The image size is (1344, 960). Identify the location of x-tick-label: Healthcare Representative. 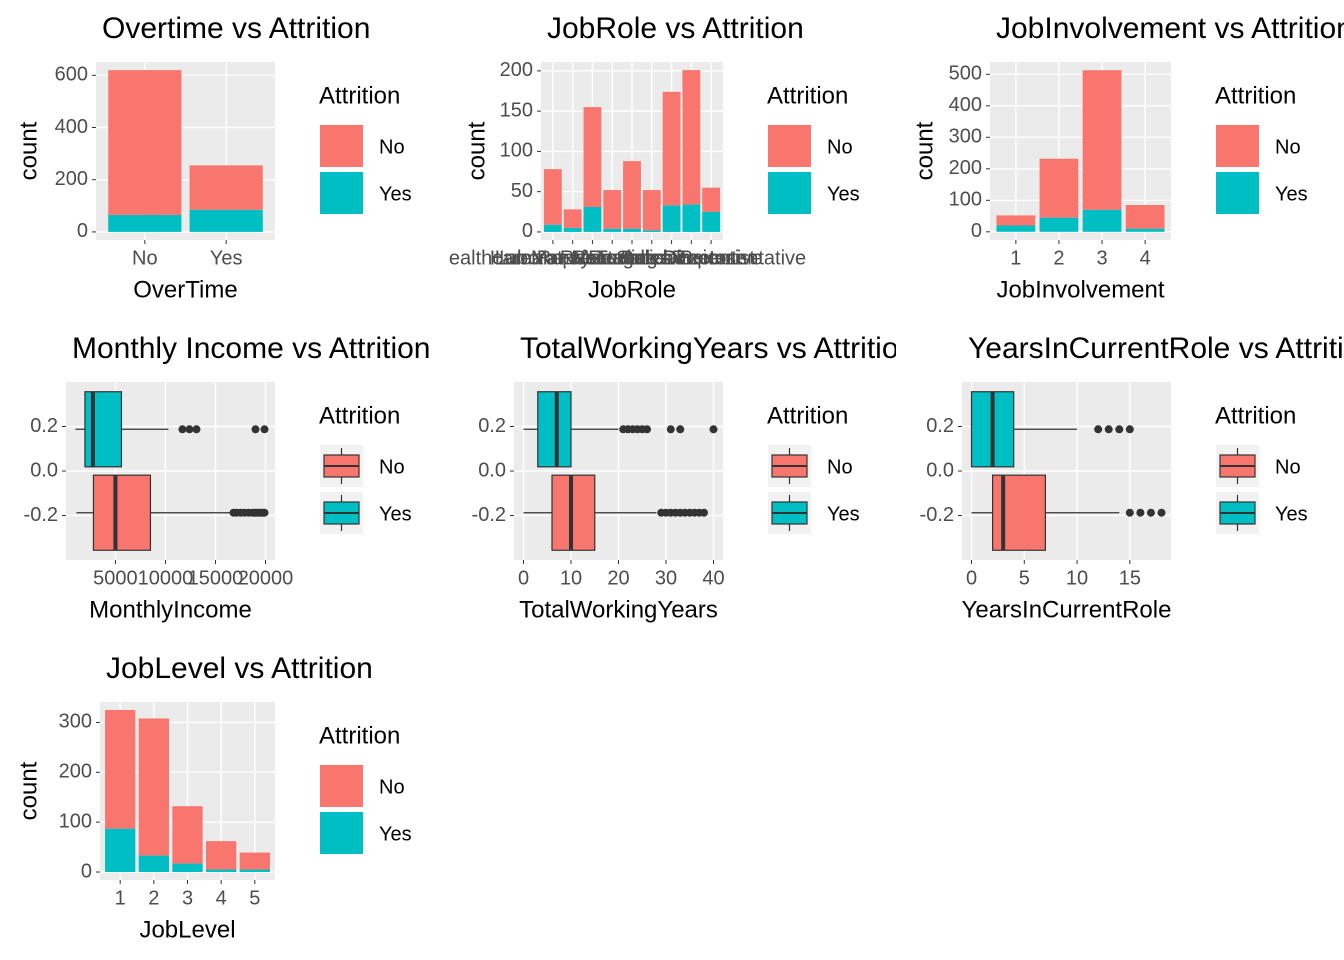
(559, 258).